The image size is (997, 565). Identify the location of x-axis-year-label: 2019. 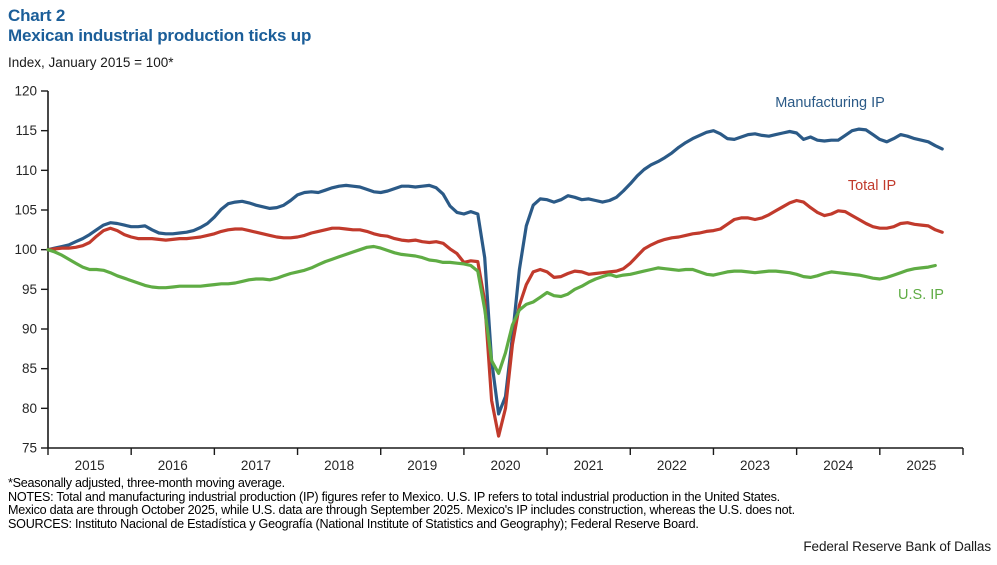
(422, 465).